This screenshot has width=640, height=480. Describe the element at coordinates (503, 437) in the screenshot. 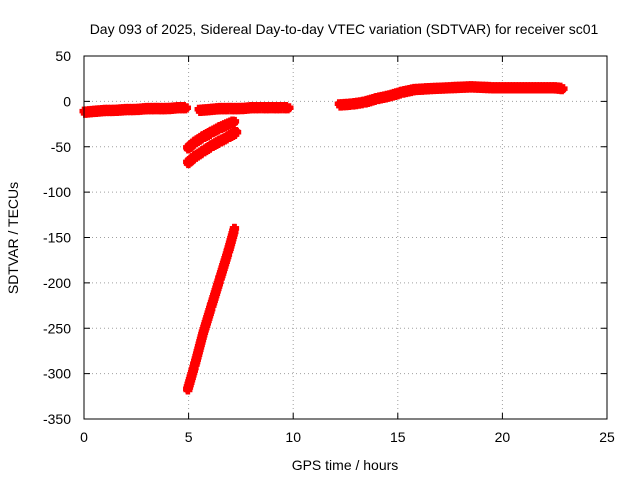

I see `x-tick-label: 20` at that location.